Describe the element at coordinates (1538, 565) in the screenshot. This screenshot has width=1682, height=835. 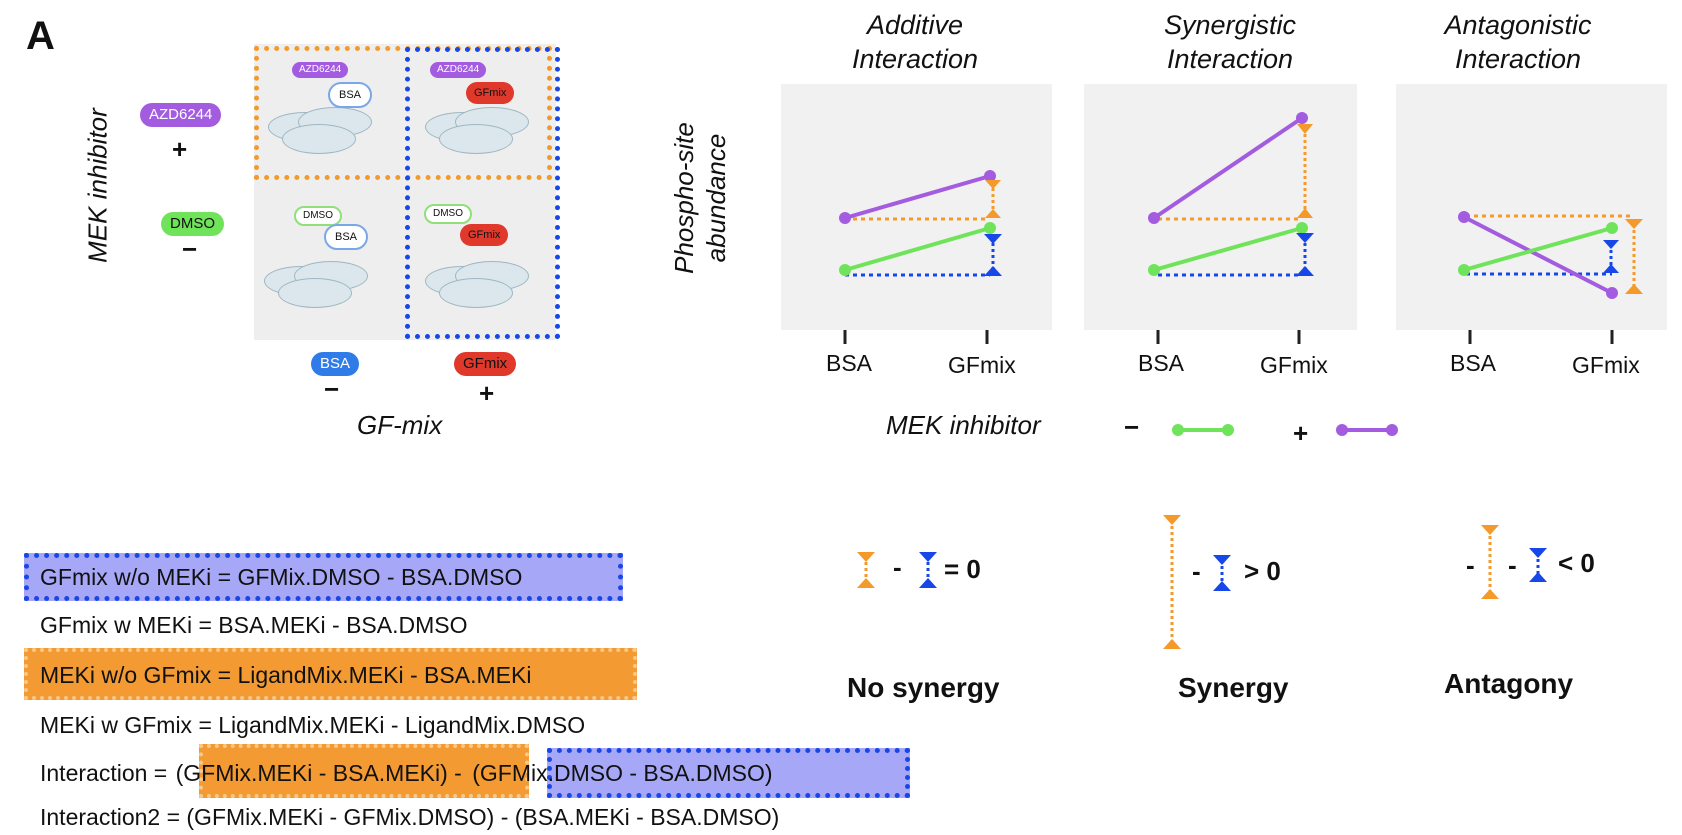
I see `antagony-blue-bracket` at that location.